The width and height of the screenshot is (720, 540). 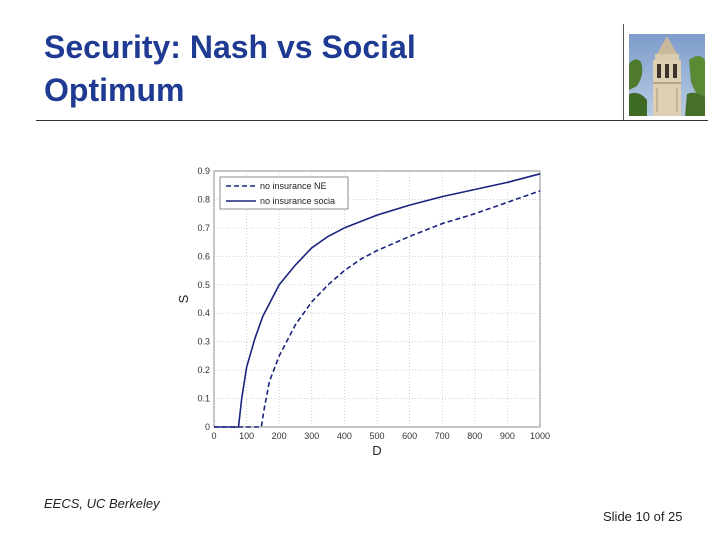 I want to click on x-tick-label: 400, so click(x=344, y=436).